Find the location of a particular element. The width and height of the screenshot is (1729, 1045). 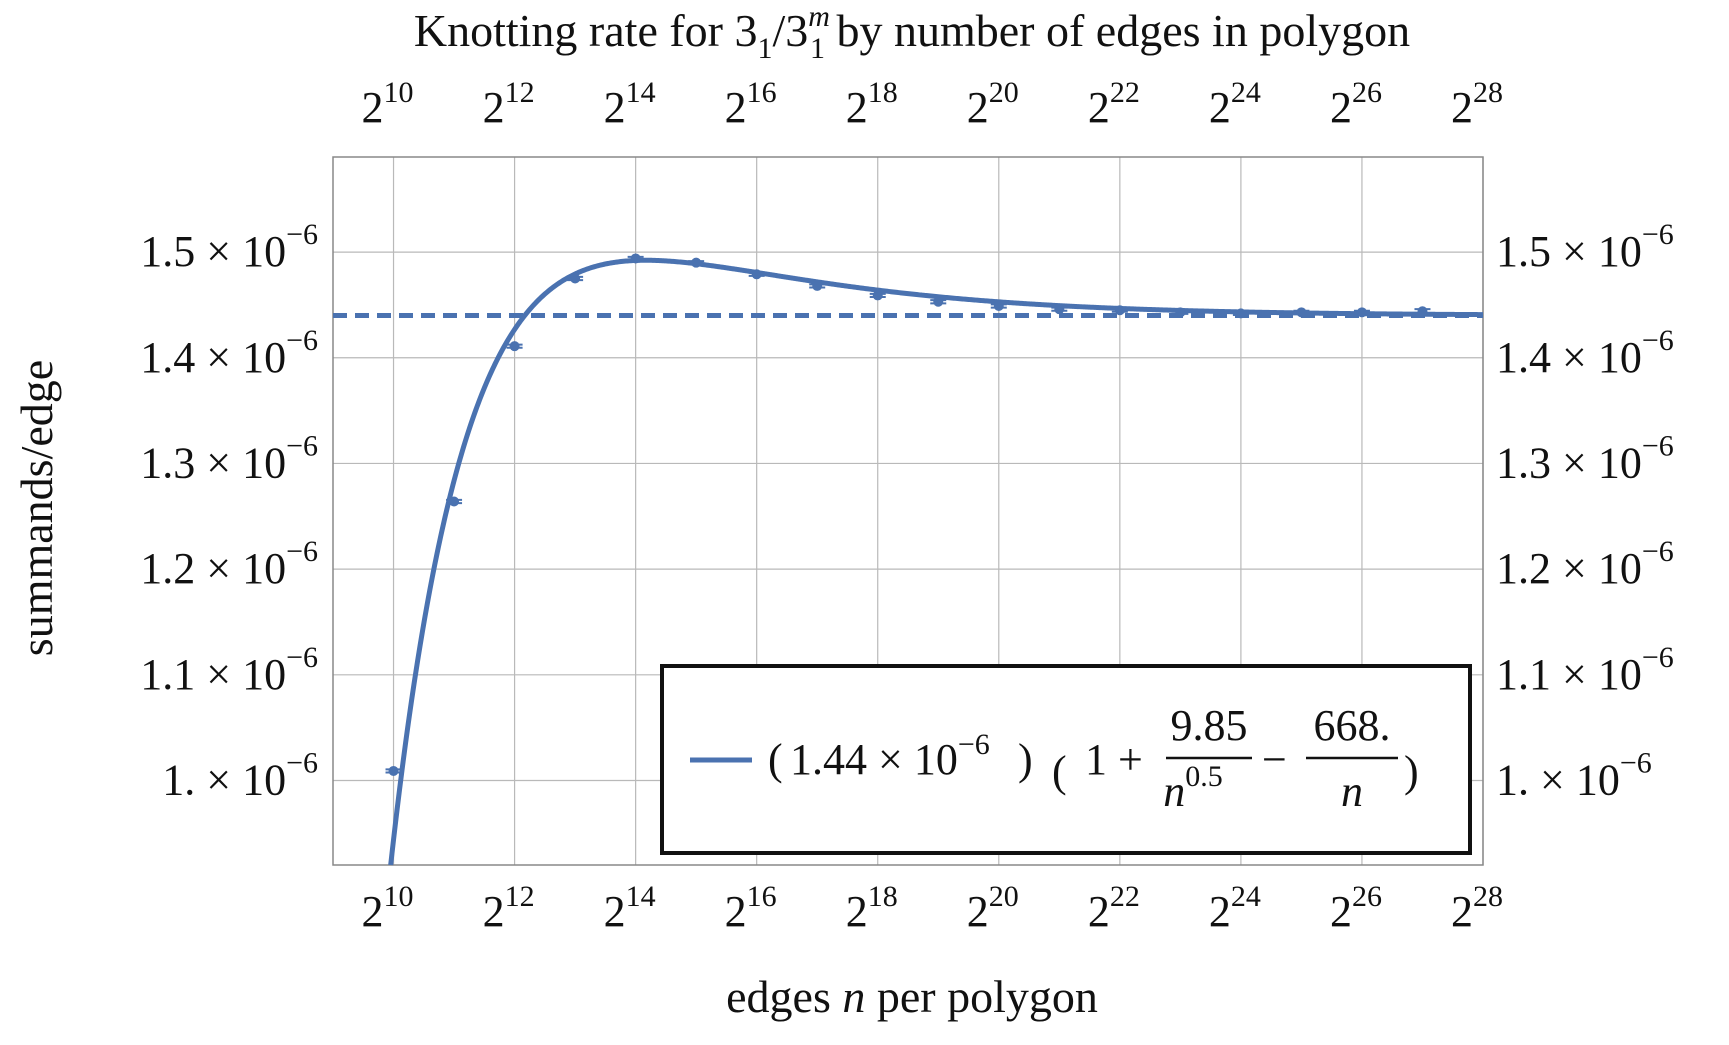

legend-coefficient: 1.44 × 10⁻⁶ is located at coordinates (890, 756).